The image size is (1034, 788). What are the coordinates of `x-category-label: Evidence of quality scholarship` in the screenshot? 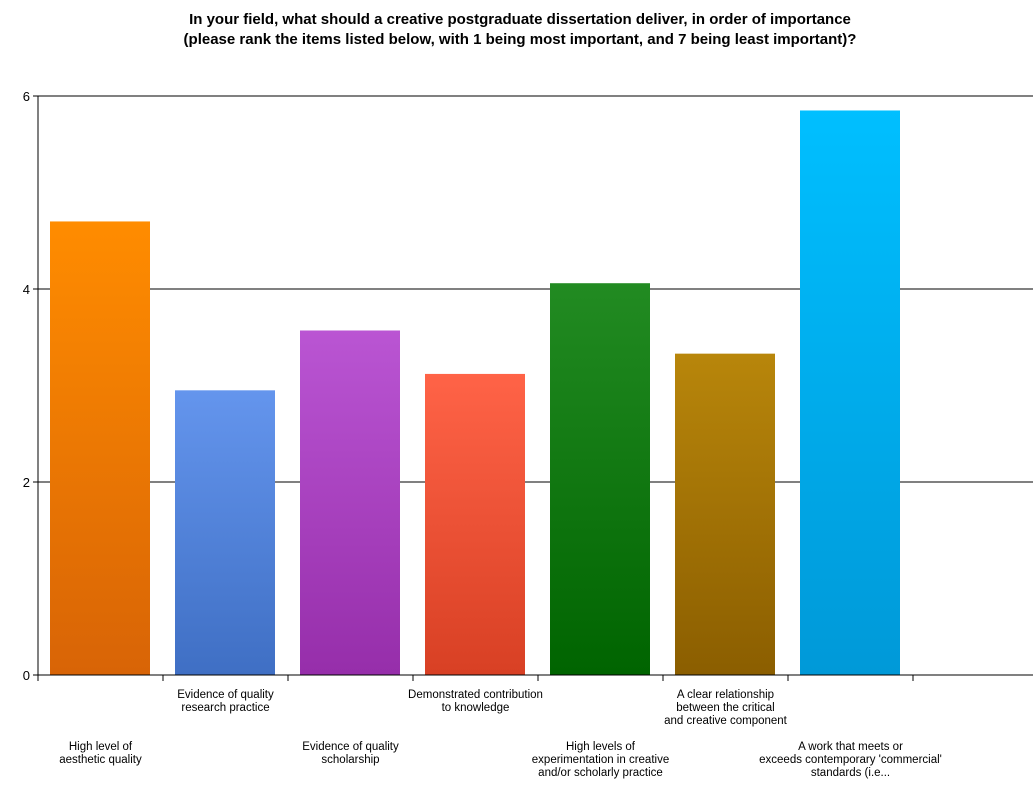 It's located at (350, 753).